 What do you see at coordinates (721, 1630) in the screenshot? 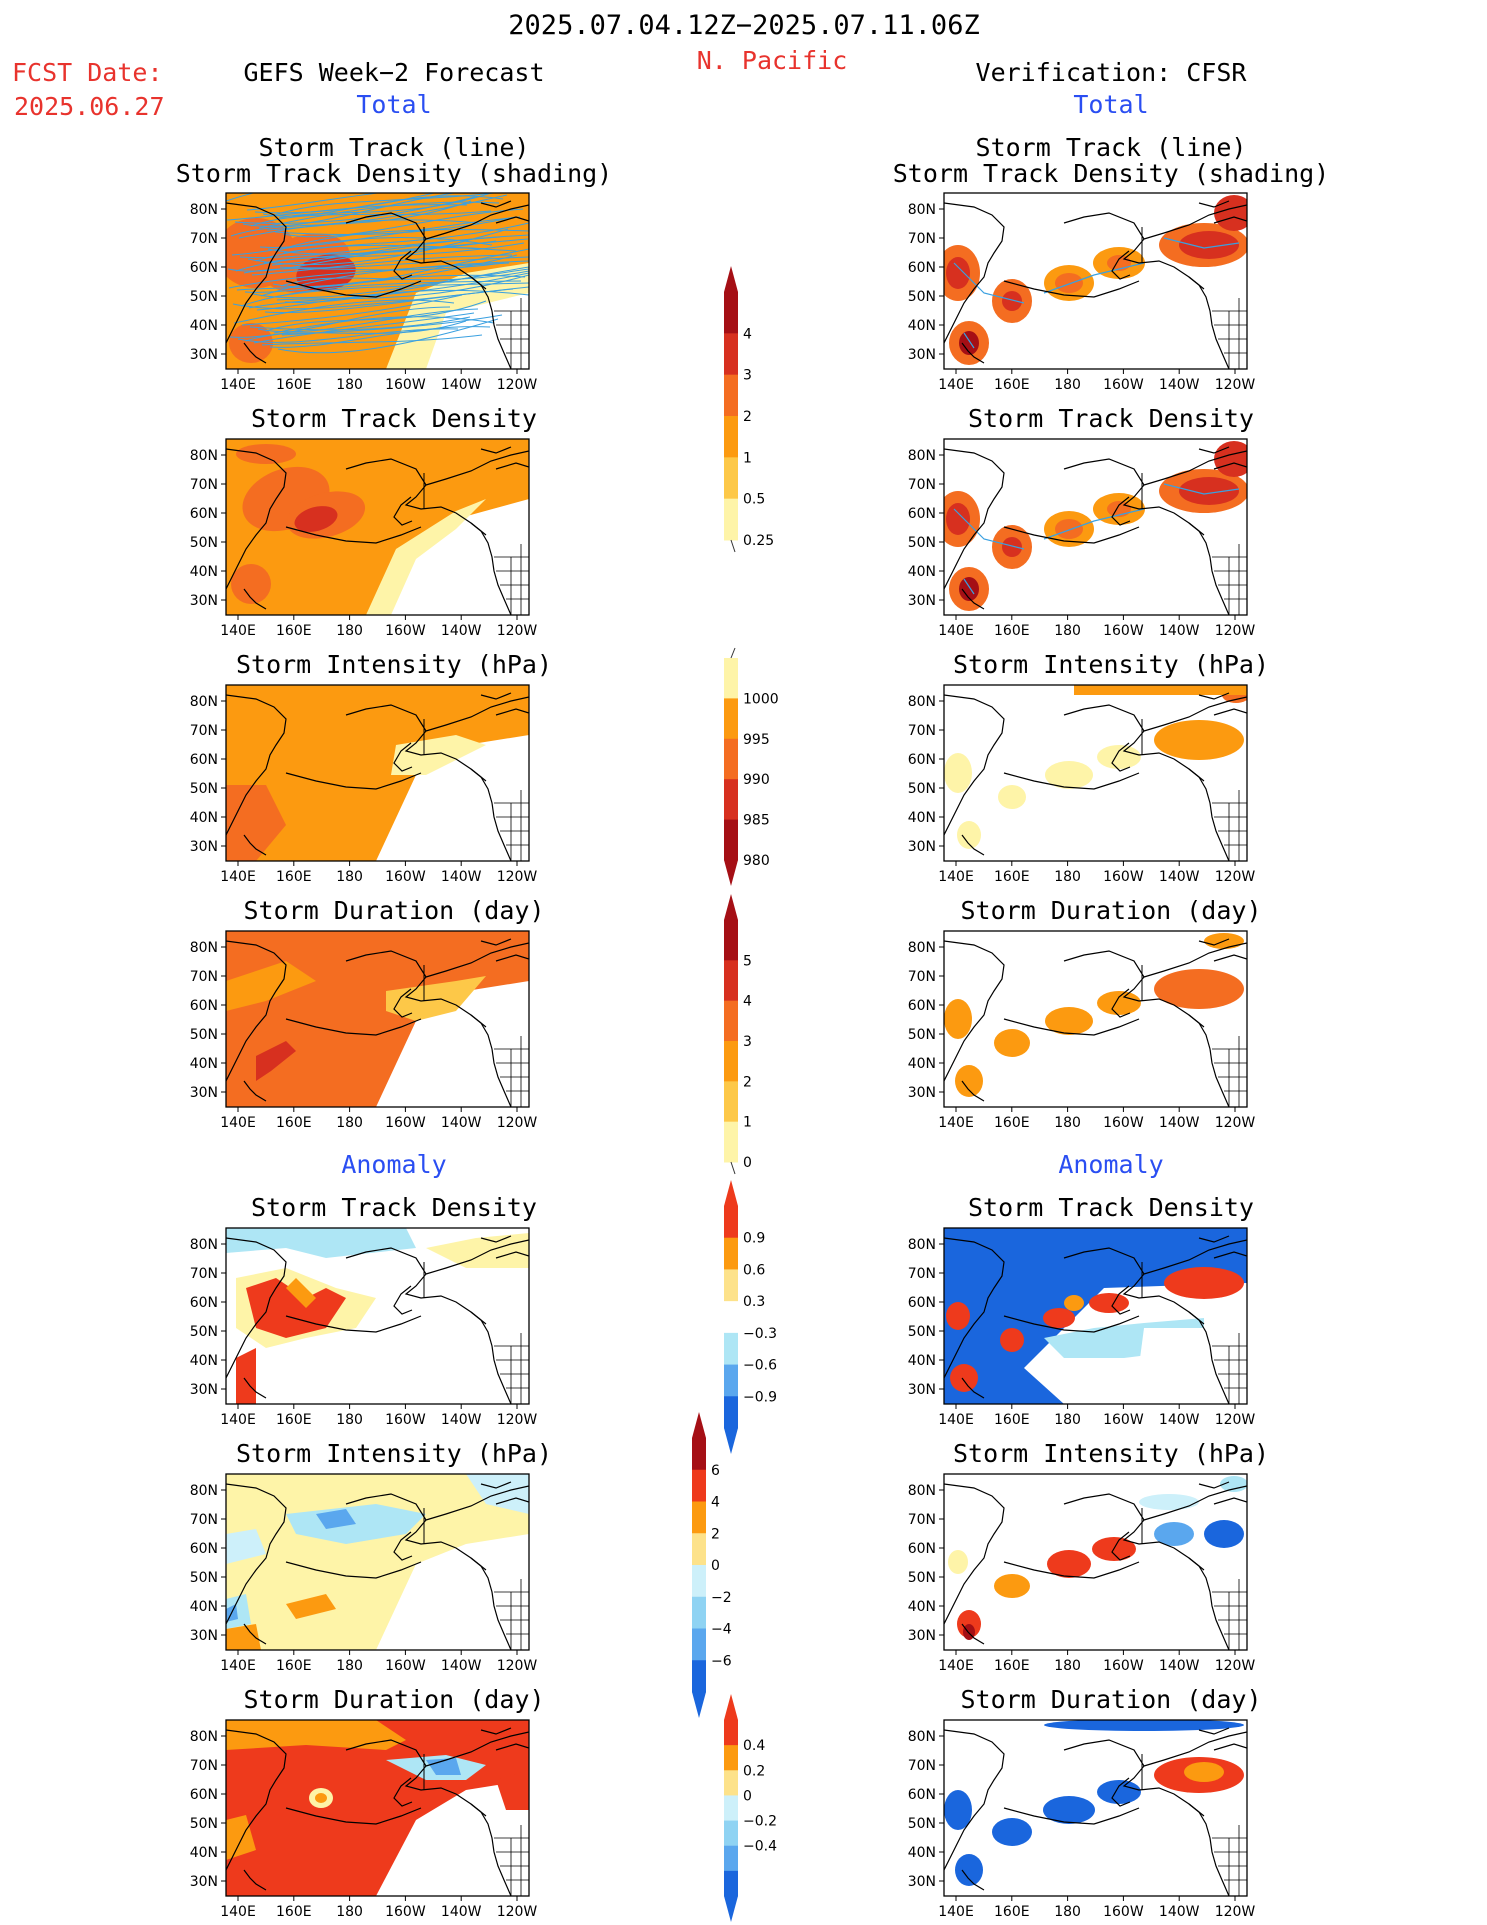
I see `colorbar-tick-label: −4` at bounding box center [721, 1630].